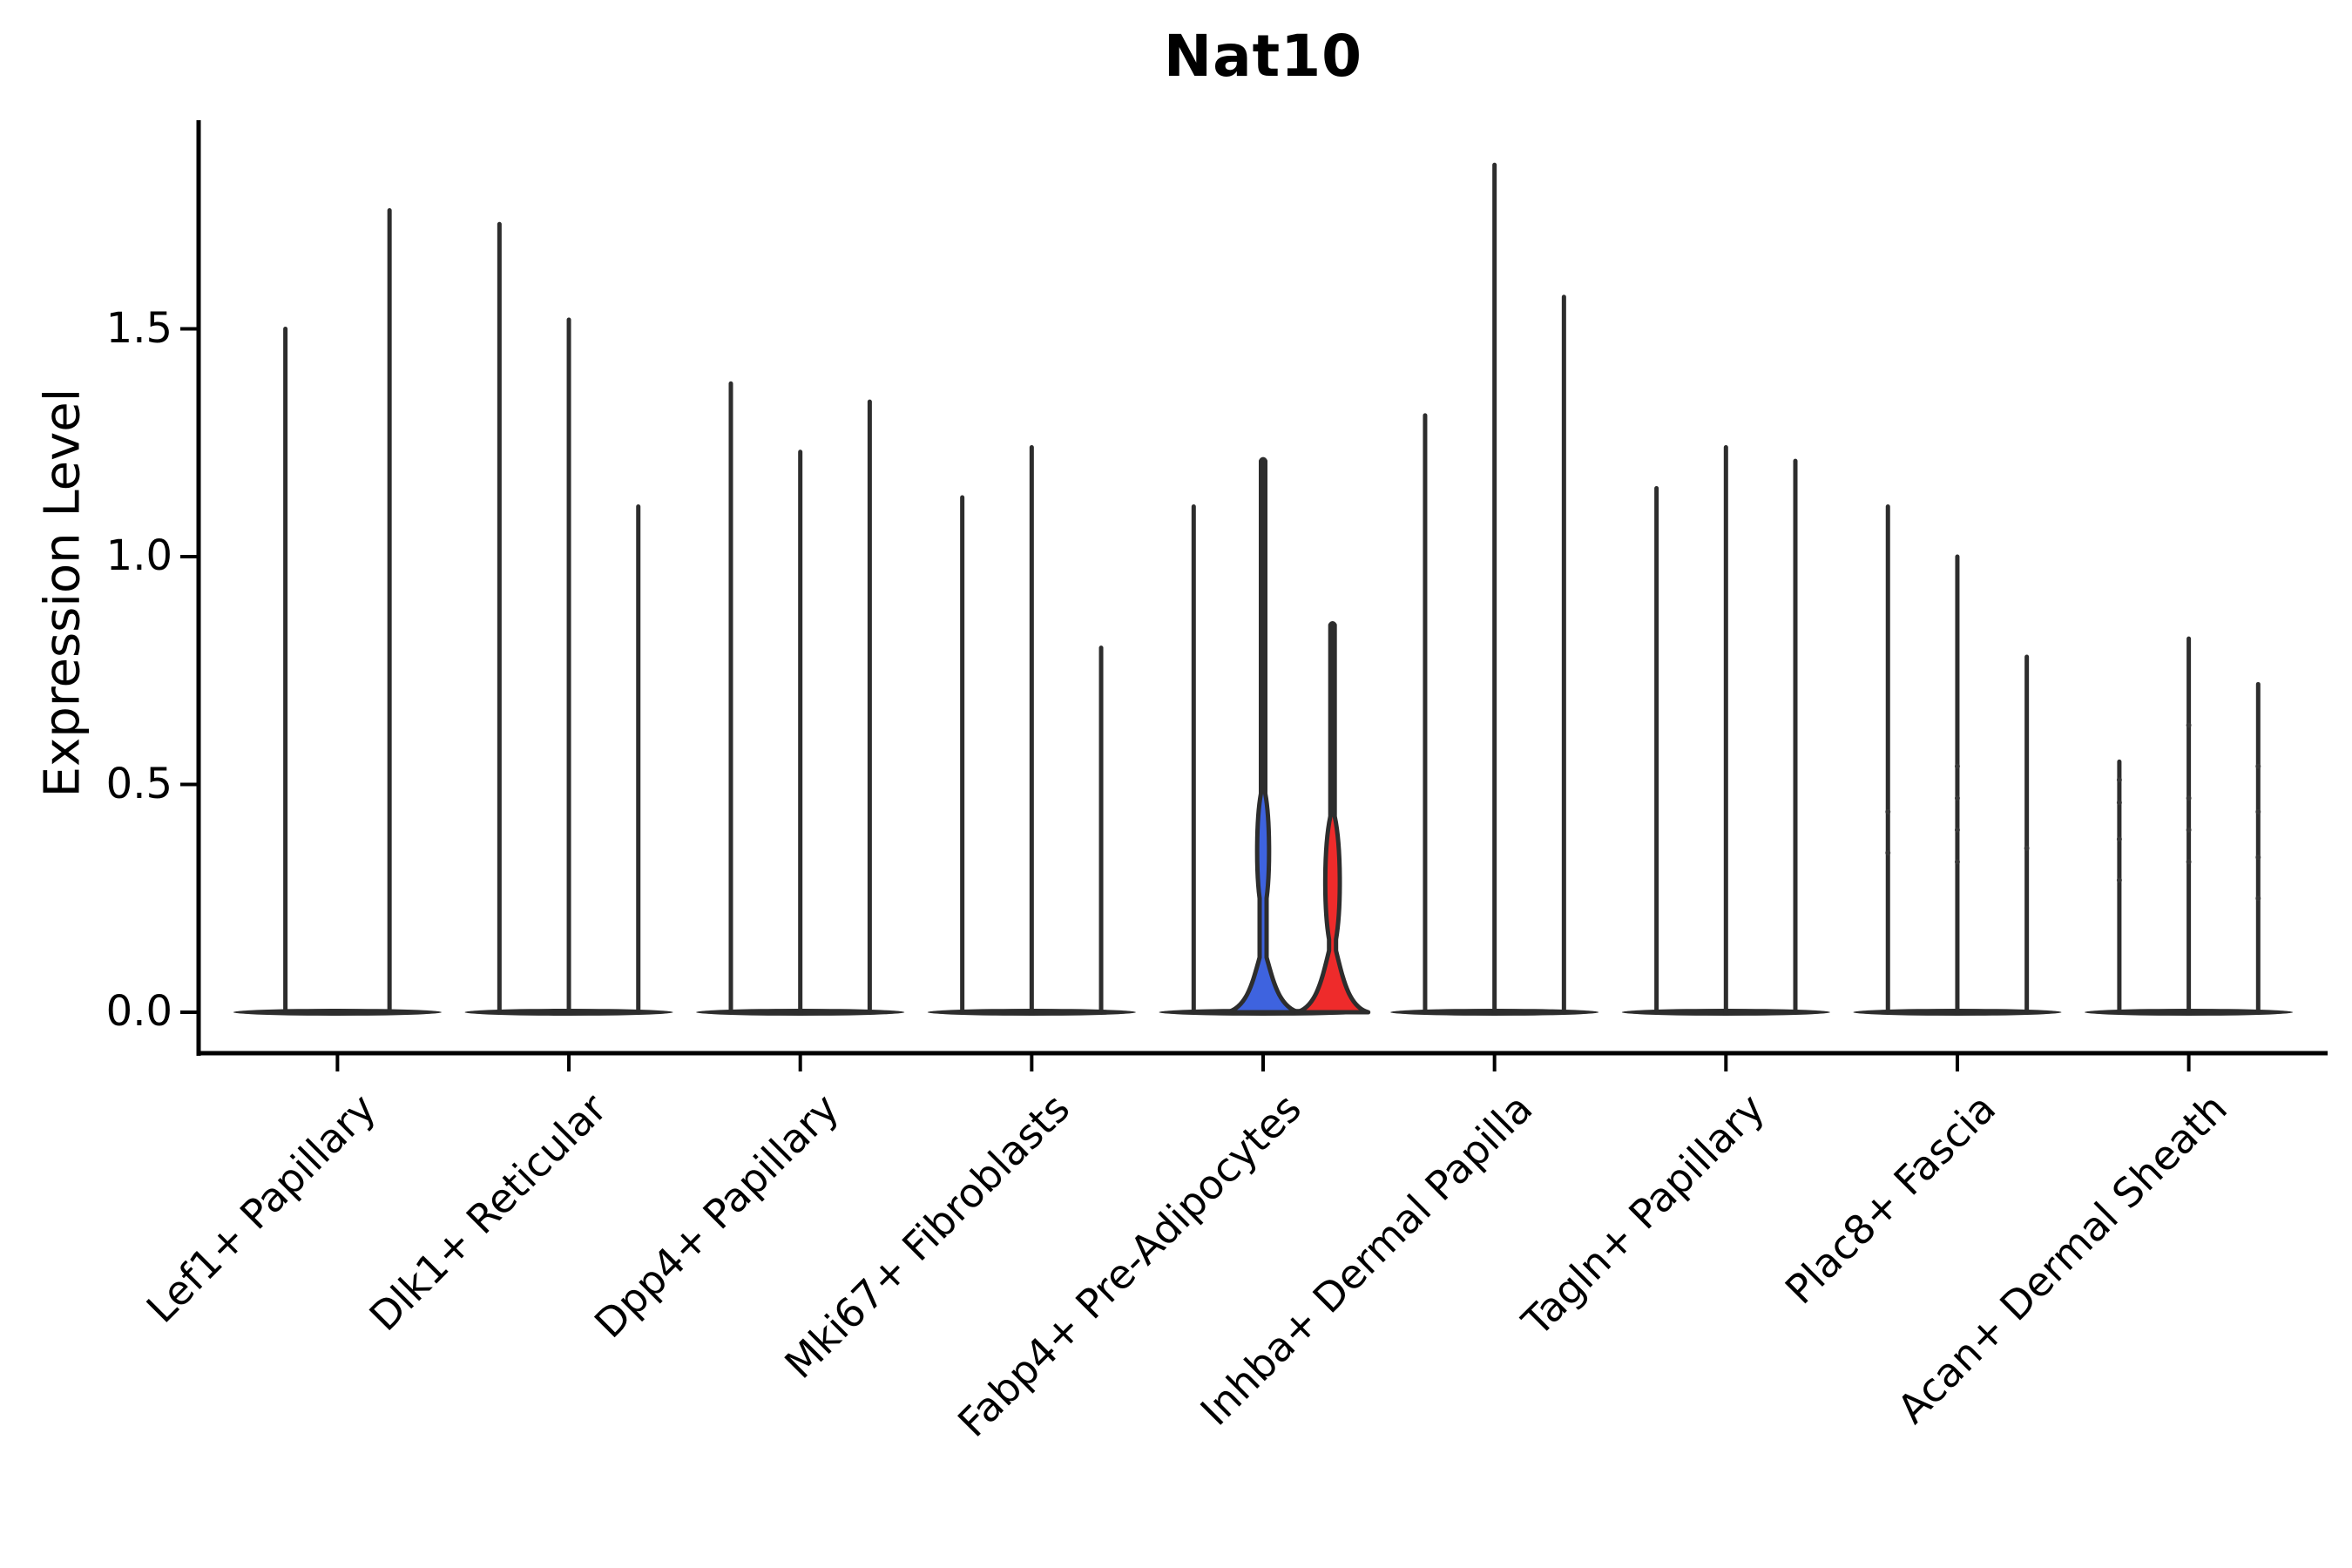 The width and height of the screenshot is (2352, 1568). What do you see at coordinates (337, 1013) in the screenshot?
I see `violin-baseline` at bounding box center [337, 1013].